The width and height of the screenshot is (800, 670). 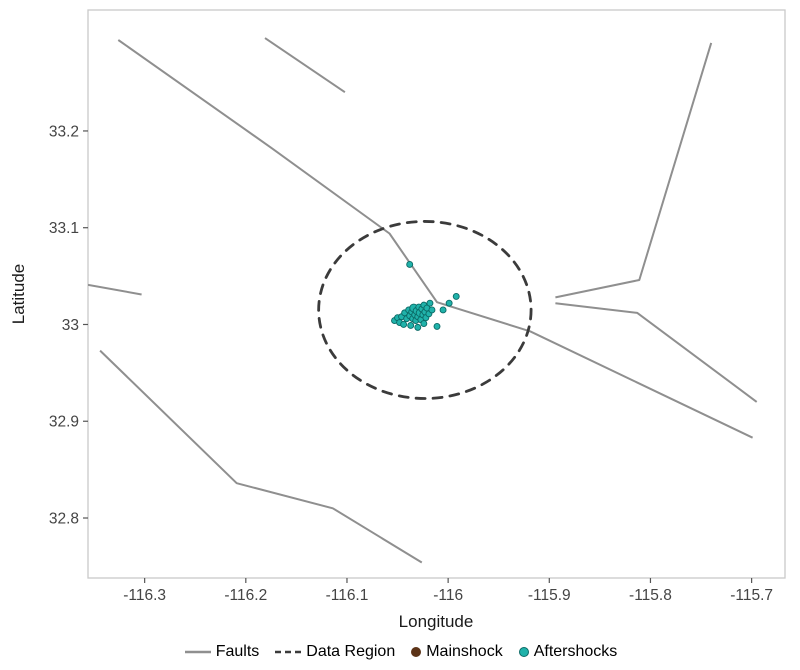 I want to click on y-tick-label: 33.2, so click(x=64, y=131).